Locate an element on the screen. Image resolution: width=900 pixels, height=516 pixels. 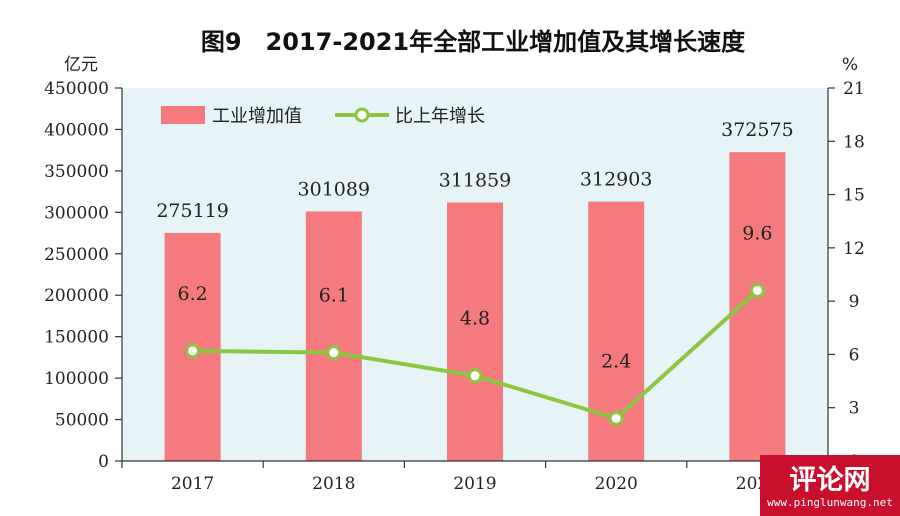
line-data-label: 9.6 is located at coordinates (757, 233).